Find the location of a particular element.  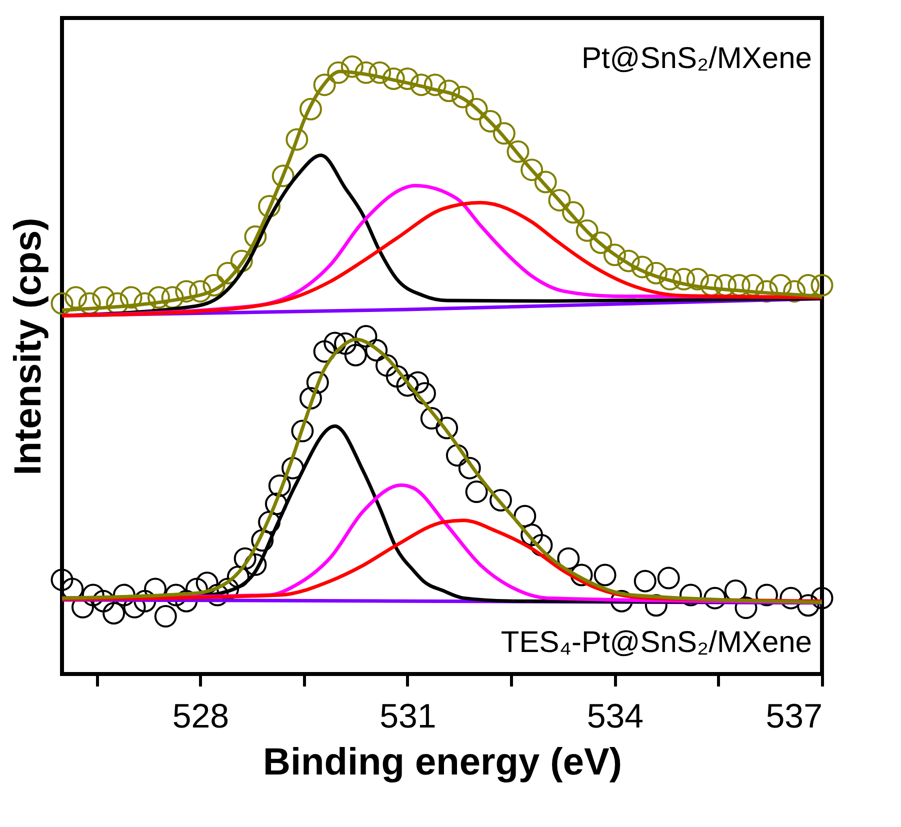

x-tick-label: 528 is located at coordinates (201, 717).